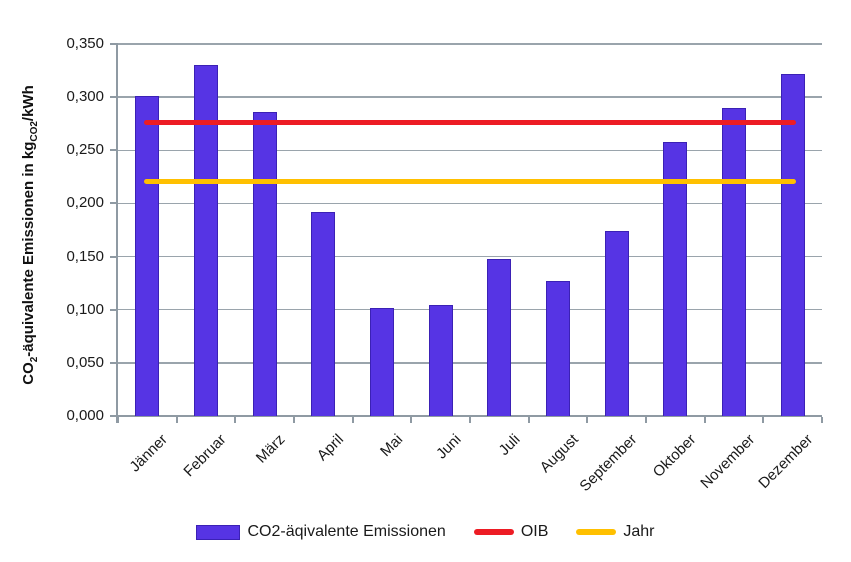 The image size is (851, 562). Describe the element at coordinates (534, 531) in the screenshot. I see `legend-label-oib: OIB` at that location.